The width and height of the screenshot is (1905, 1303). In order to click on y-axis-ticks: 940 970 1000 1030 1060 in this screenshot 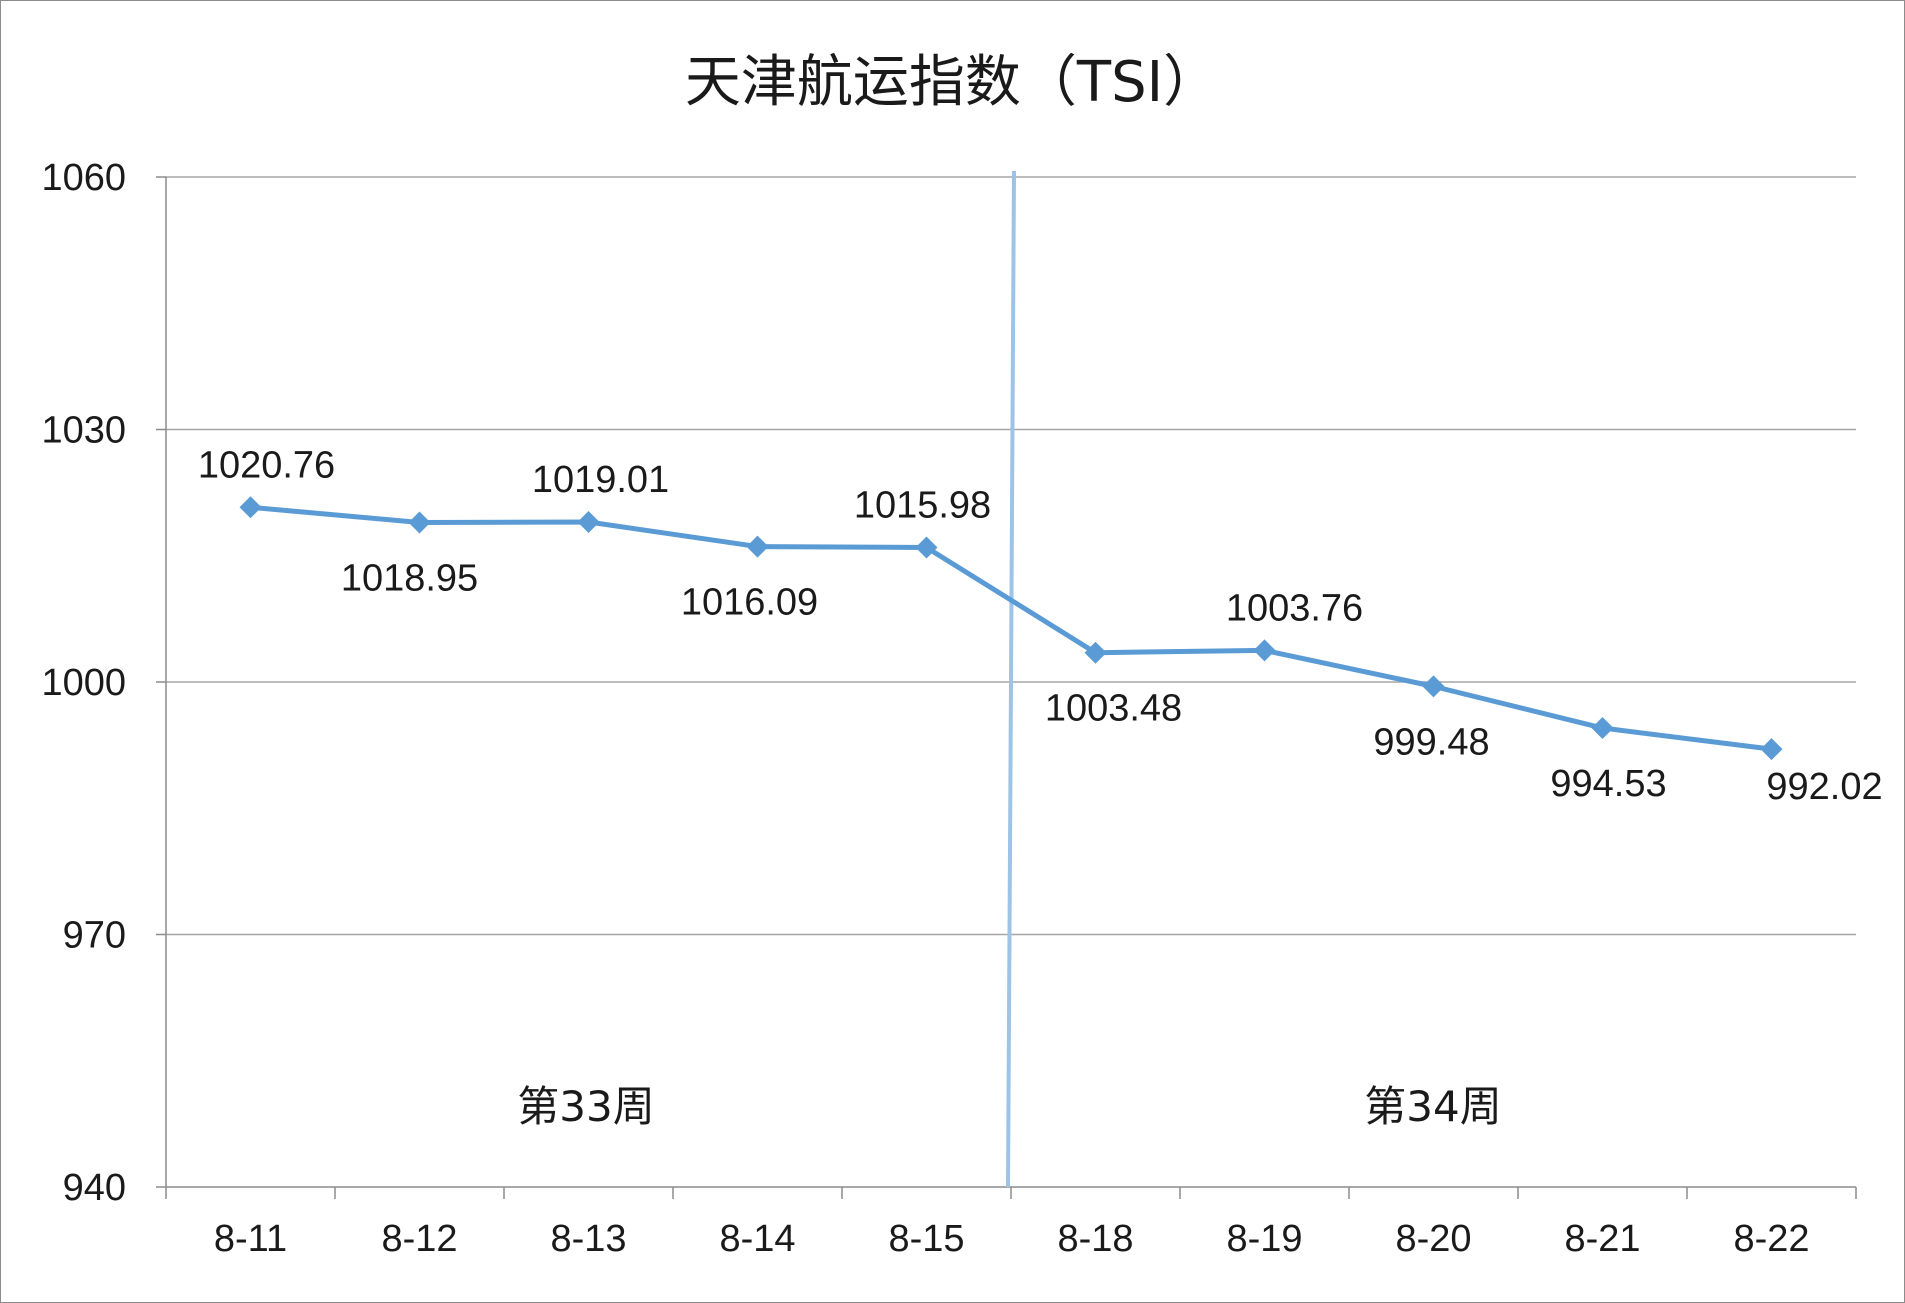, I will do `click(103, 683)`.